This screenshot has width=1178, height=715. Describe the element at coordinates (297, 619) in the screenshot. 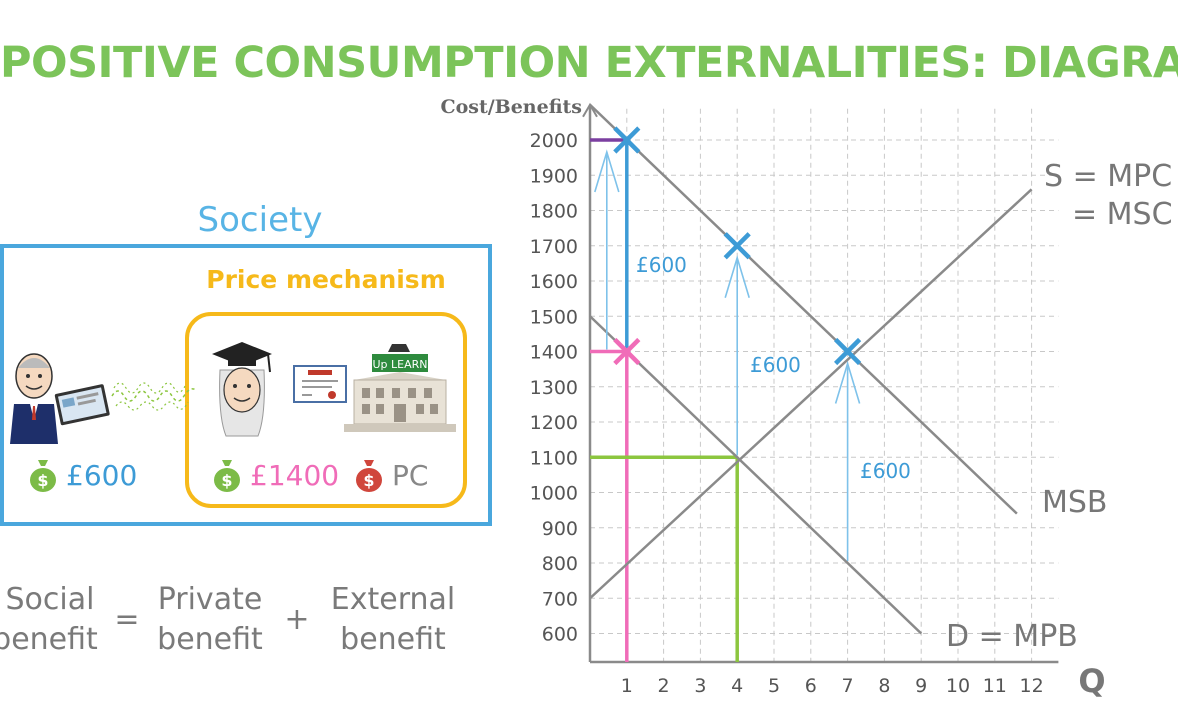

I see `plus-sign: +` at that location.